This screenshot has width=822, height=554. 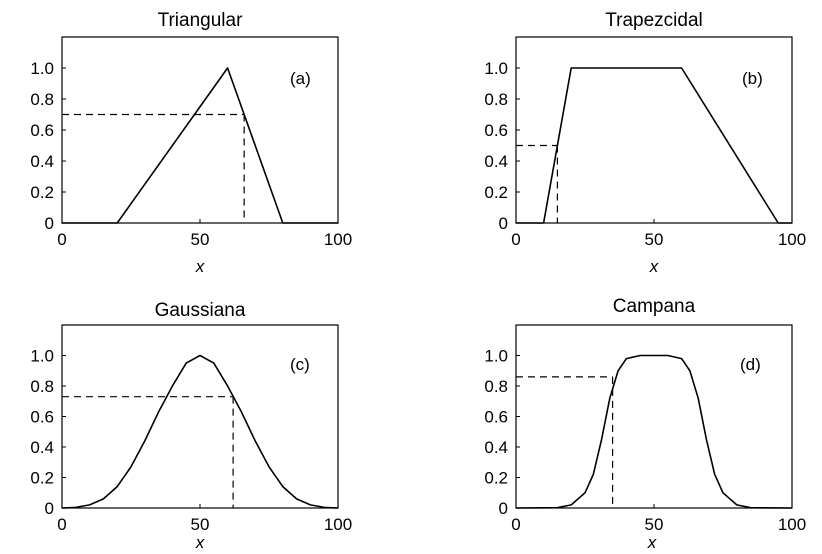 I want to click on panel-label: (d), so click(x=750, y=364).